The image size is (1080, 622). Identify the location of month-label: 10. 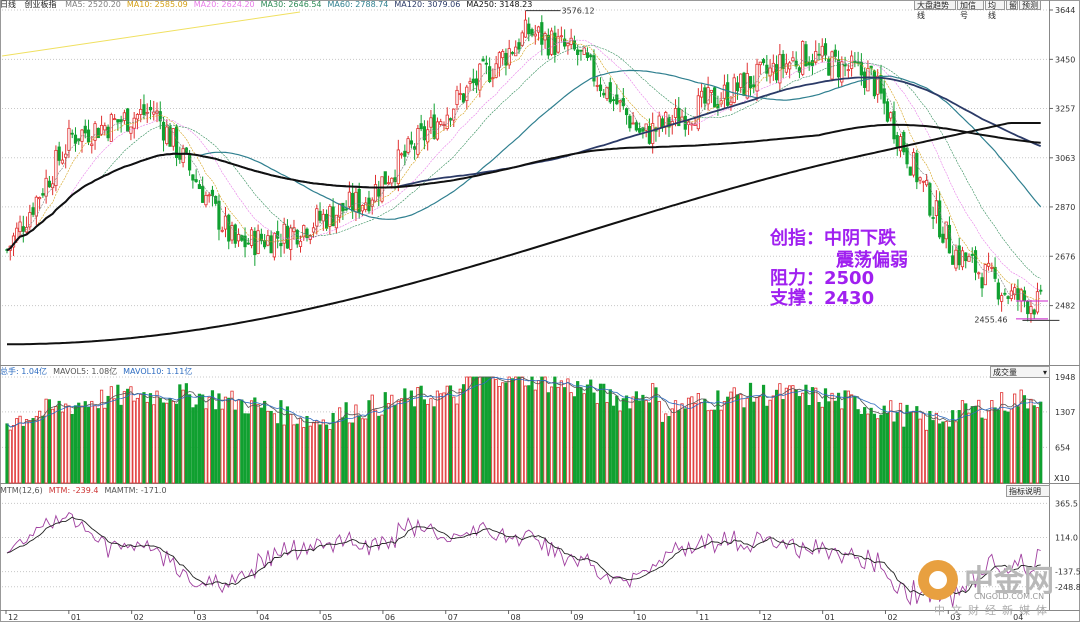
(641, 617).